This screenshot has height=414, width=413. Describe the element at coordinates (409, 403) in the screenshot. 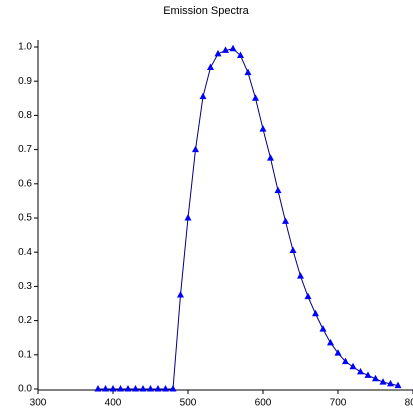

I see `x-tick-label: 800` at that location.